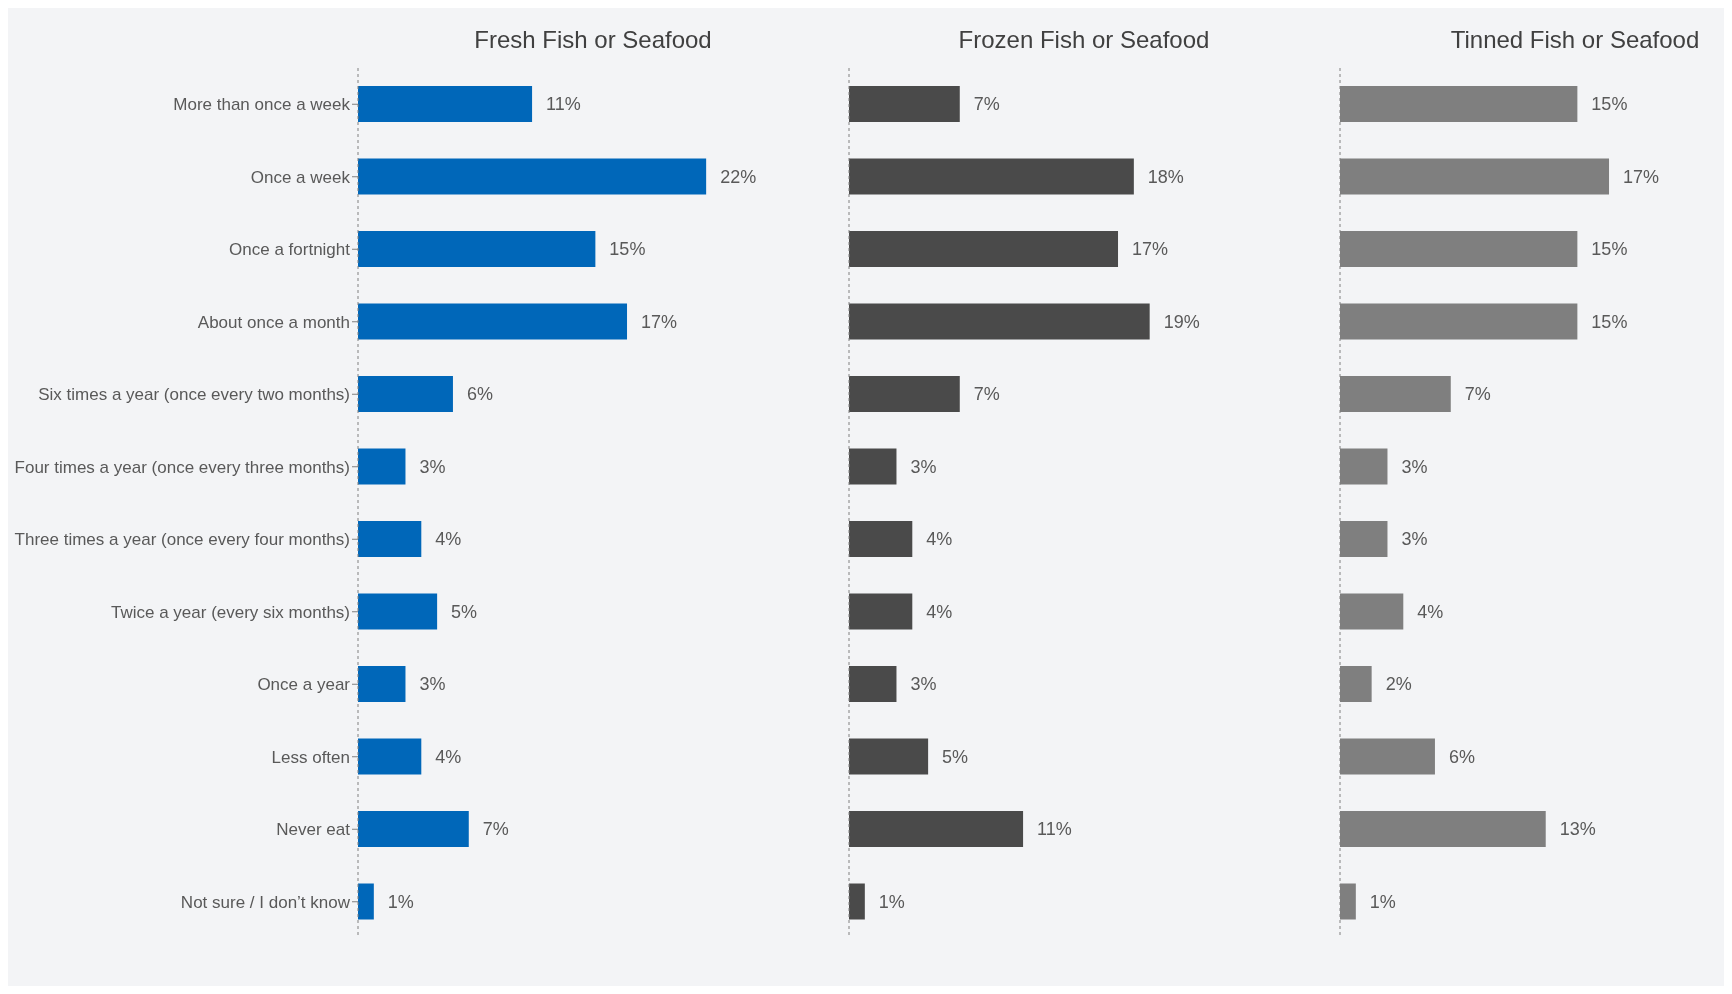 The image size is (1732, 994). What do you see at coordinates (265, 902) in the screenshot?
I see `y-tick-label: Not sure / I don’t know` at bounding box center [265, 902].